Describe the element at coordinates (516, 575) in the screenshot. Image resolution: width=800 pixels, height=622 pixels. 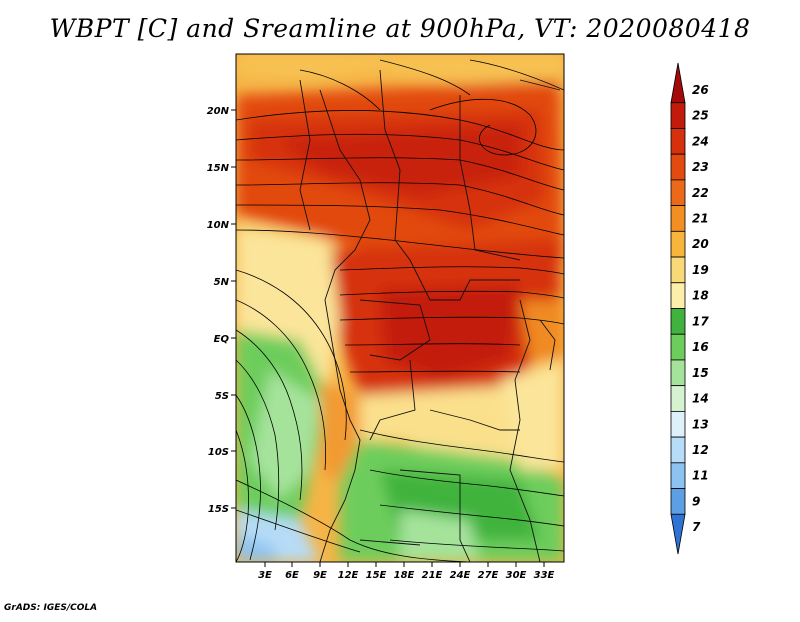
I see `lon-label-30e: 30E` at that location.